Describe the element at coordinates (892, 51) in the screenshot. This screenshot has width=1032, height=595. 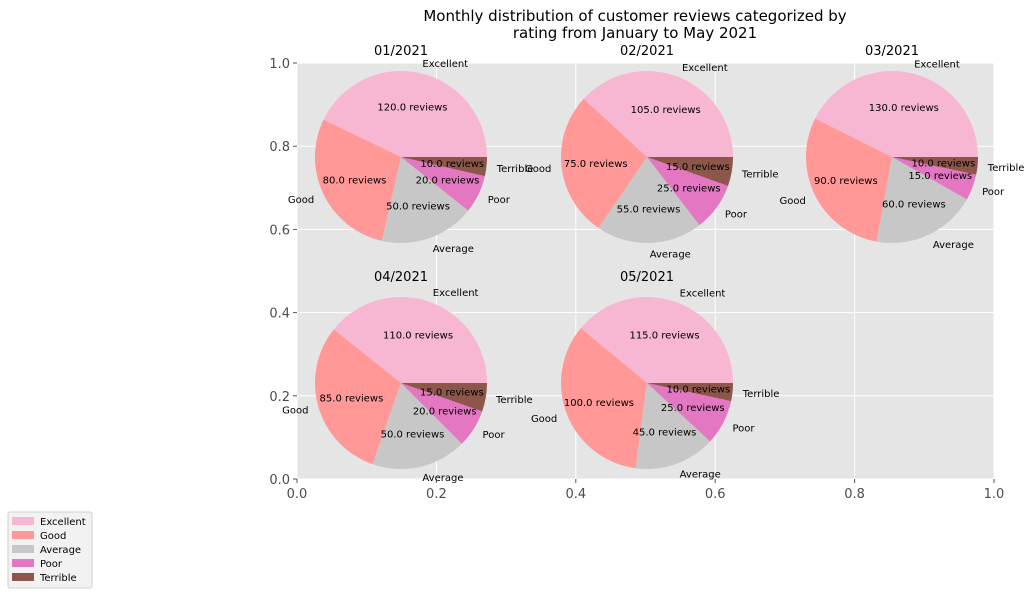
I see `pie-title: 03/2021` at that location.